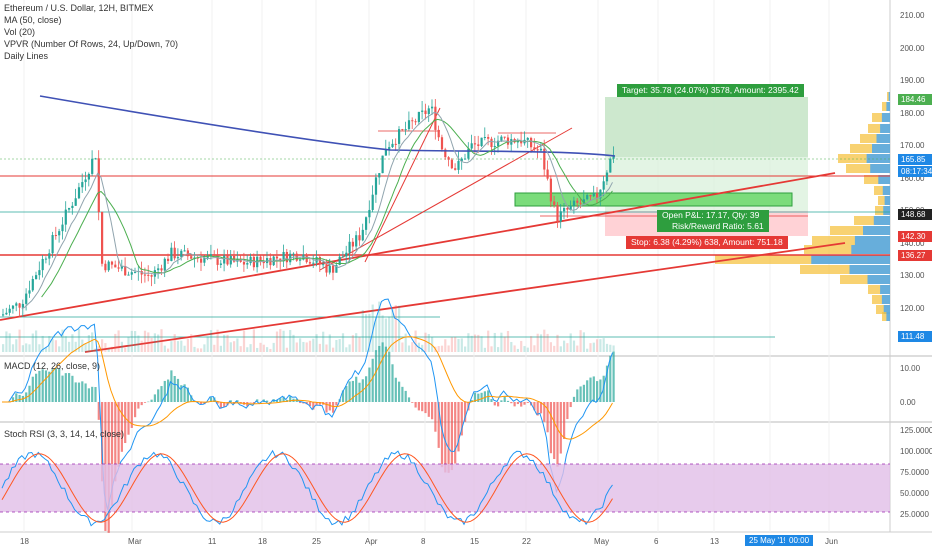 The height and width of the screenshot is (550, 932). Describe the element at coordinates (656, 541) in the screenshot. I see `date-label: 6` at that location.